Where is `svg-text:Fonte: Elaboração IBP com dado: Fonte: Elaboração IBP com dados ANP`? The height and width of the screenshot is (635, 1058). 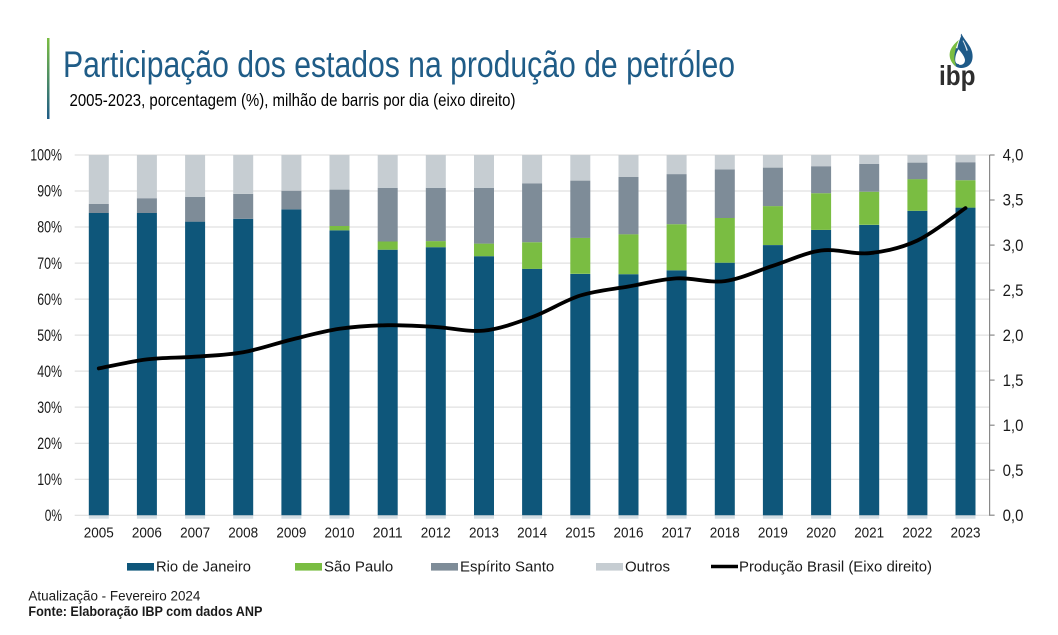
svg-text:Fonte: Elaboração IBP com dado: Fonte: Elaboração IBP com dados ANP is located at coordinates (145, 611).